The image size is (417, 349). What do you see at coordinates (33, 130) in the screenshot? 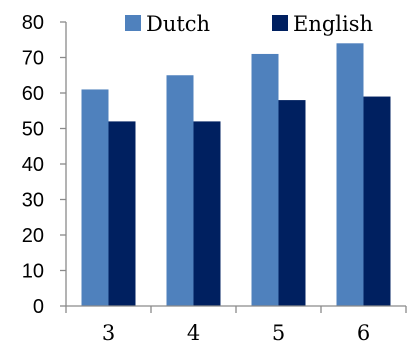
I see `y-tick-label: 50` at bounding box center [33, 130].